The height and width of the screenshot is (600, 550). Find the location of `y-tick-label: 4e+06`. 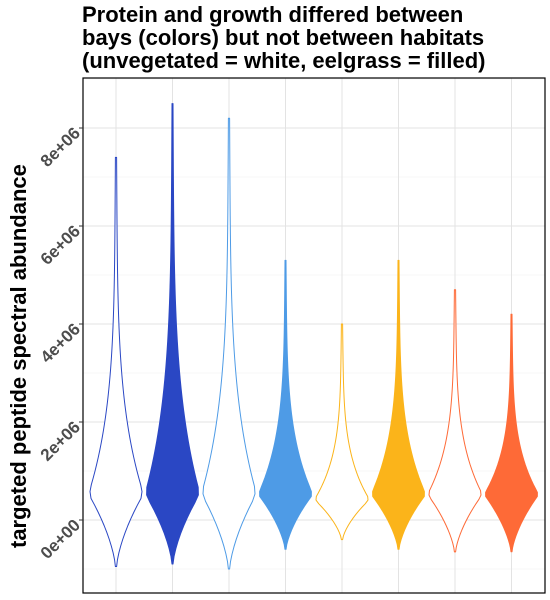

y-tick-label: 4e+06 is located at coordinates (60, 343).